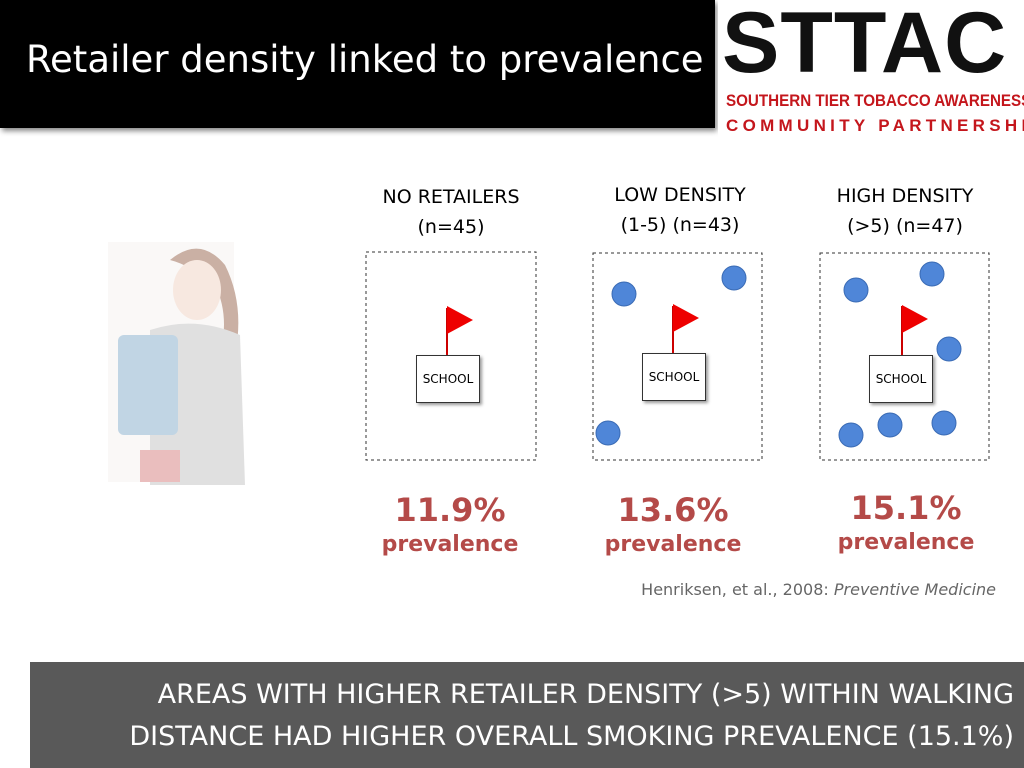  Describe the element at coordinates (865, 45) in the screenshot. I see `logo-mark: STTAC` at that location.